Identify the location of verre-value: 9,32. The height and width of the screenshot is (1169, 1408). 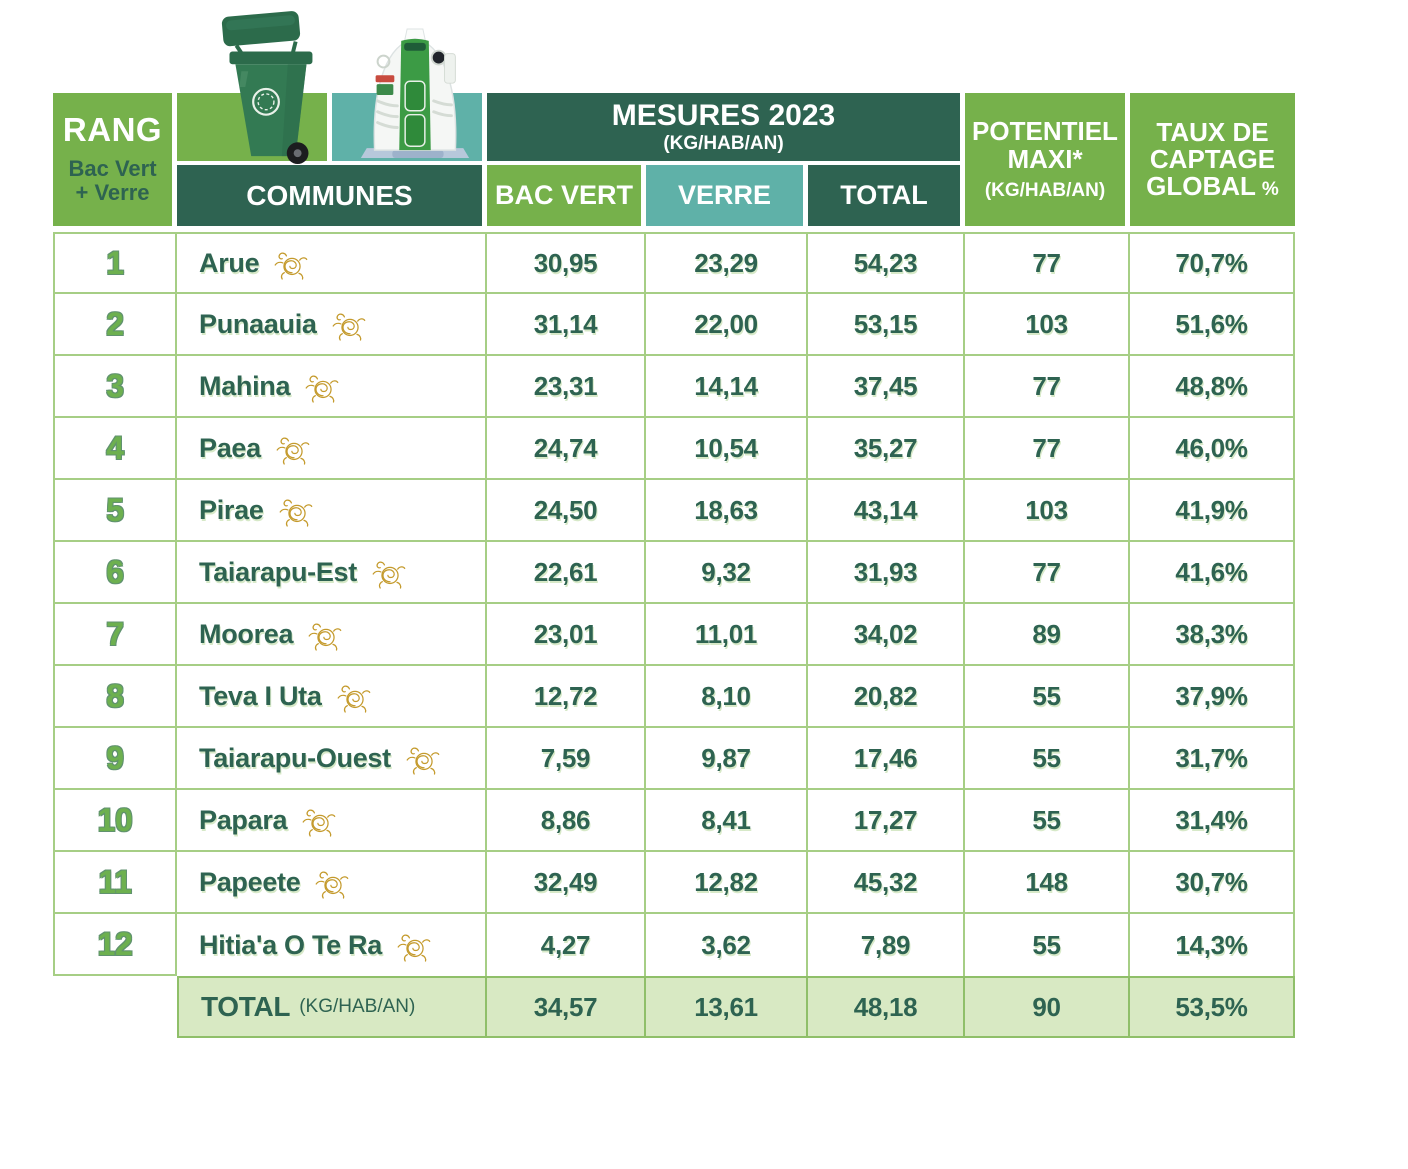
(727, 573).